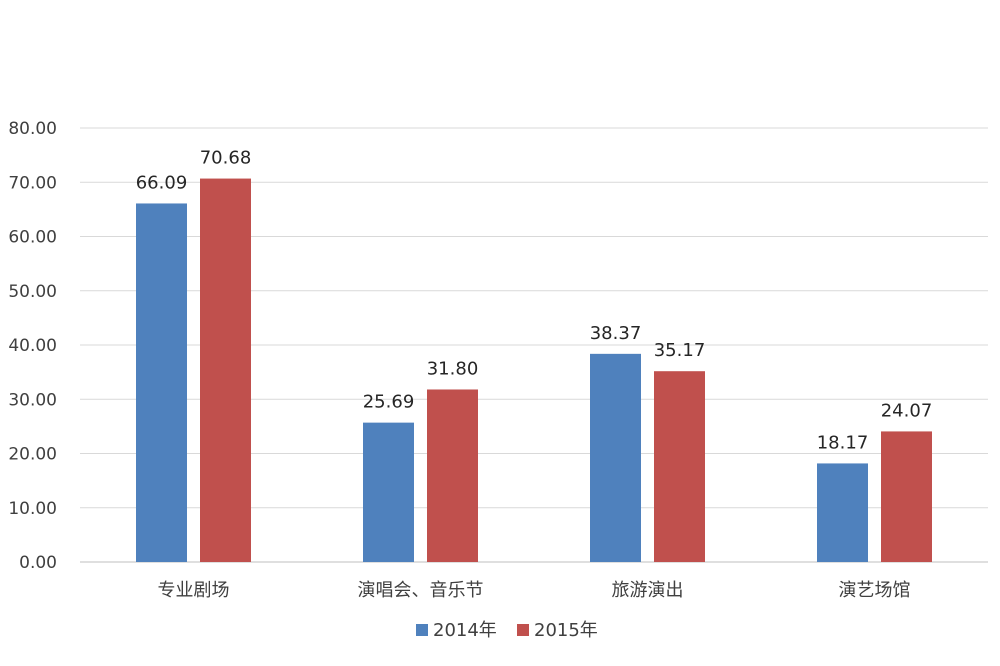 The width and height of the screenshot is (1000, 666). What do you see at coordinates (421, 590) in the screenshot?
I see `x-tick-label: 演唱会、音乐节` at bounding box center [421, 590].